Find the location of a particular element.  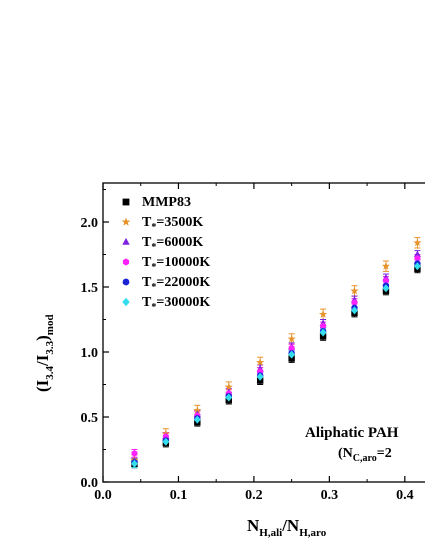

x-tick-label: 0.4 is located at coordinates (405, 495).